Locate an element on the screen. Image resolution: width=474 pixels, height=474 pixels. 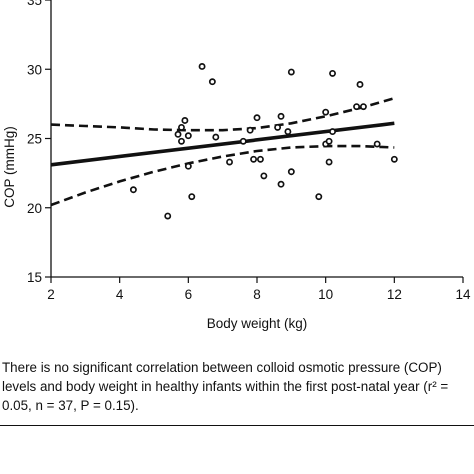
regression-line is located at coordinates (222, 144).